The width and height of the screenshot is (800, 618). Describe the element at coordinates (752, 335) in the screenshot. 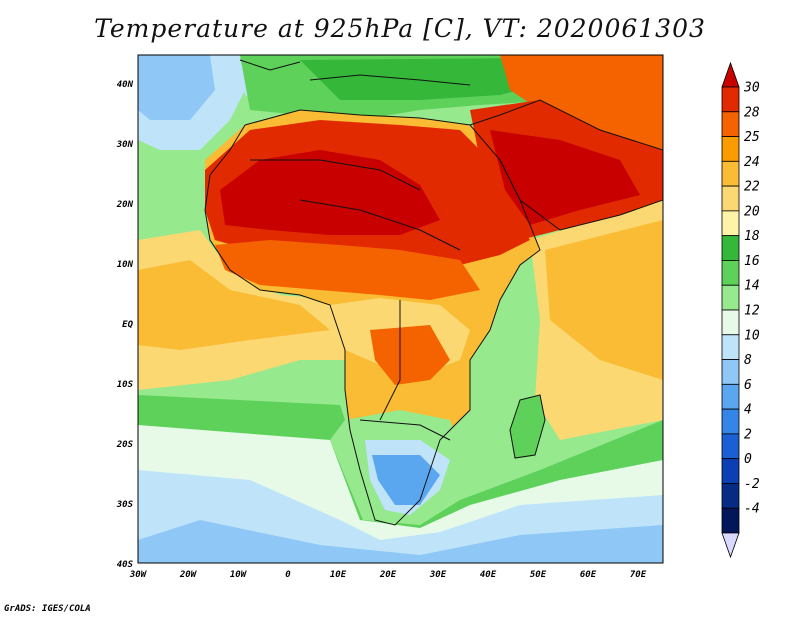

I see `colorbar-label: 10` at that location.